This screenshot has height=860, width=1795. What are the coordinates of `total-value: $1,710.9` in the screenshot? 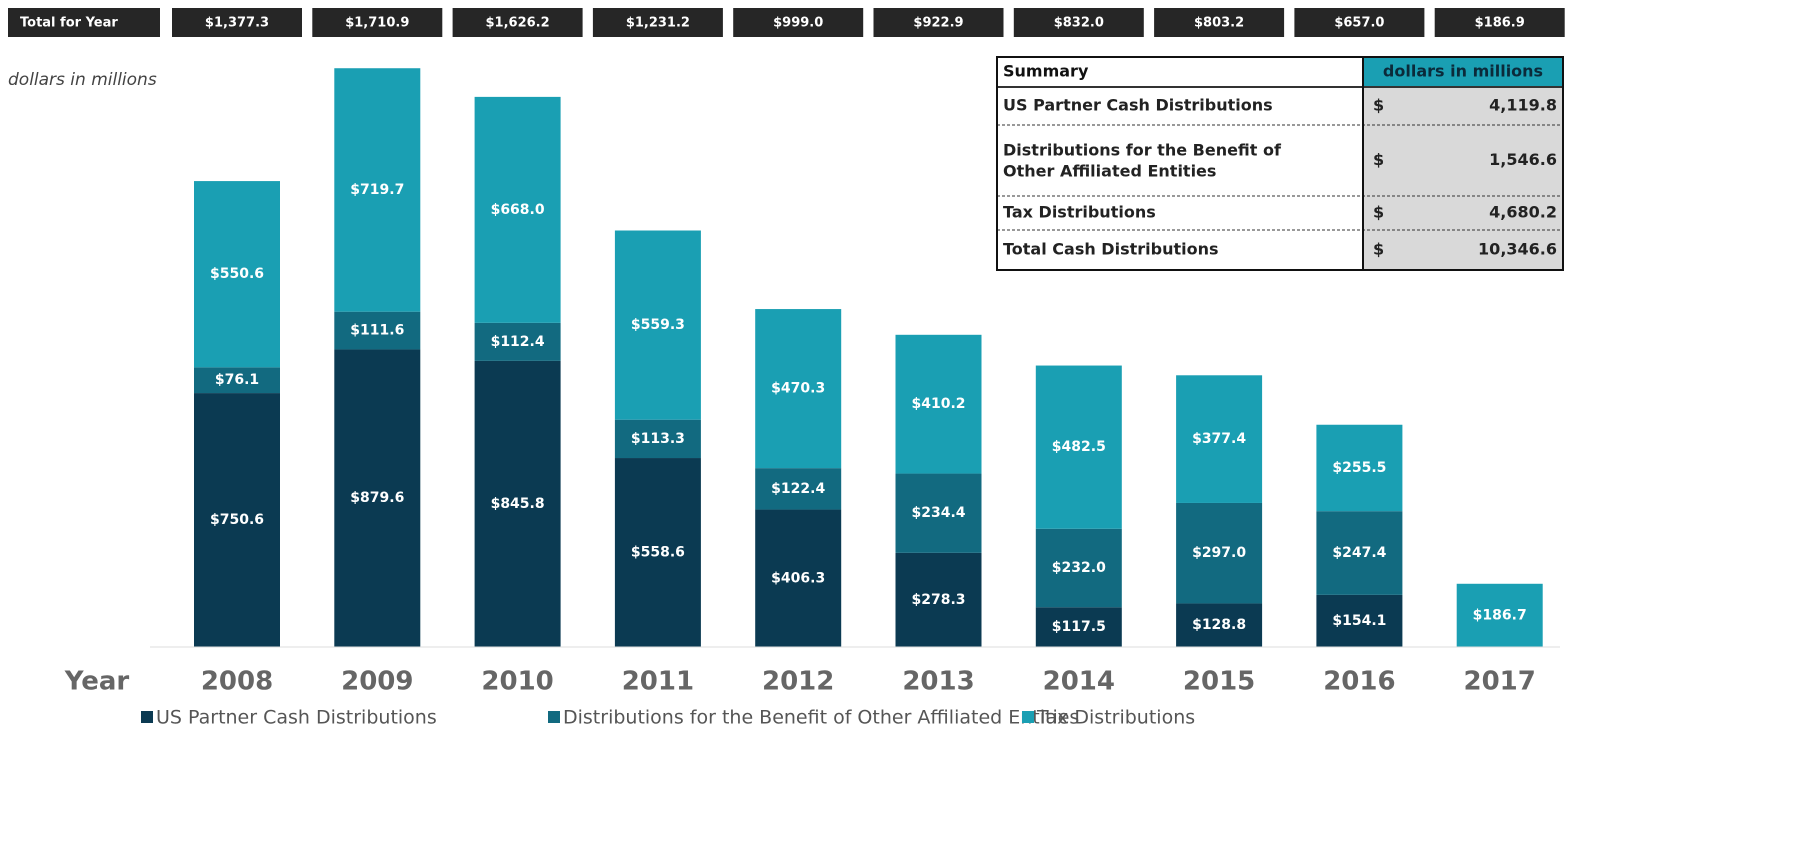 It's located at (377, 23).